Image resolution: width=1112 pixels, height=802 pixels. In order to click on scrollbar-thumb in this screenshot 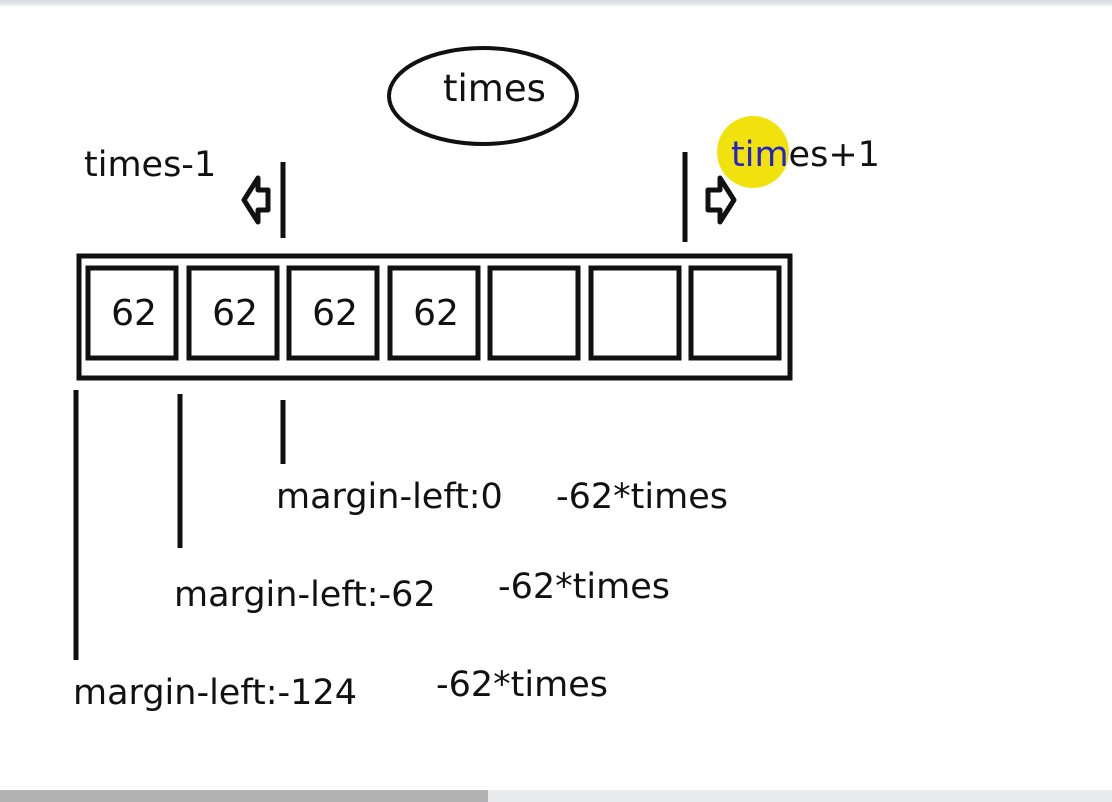, I will do `click(244, 796)`.